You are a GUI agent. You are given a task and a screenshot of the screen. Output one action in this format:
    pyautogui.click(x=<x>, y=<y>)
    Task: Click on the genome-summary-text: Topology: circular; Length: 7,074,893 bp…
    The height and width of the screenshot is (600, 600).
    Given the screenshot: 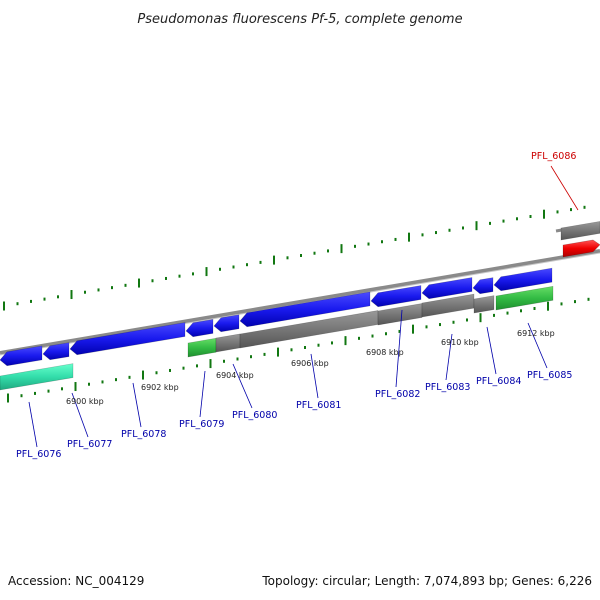 What is the action you would take?
    pyautogui.click(x=426, y=581)
    